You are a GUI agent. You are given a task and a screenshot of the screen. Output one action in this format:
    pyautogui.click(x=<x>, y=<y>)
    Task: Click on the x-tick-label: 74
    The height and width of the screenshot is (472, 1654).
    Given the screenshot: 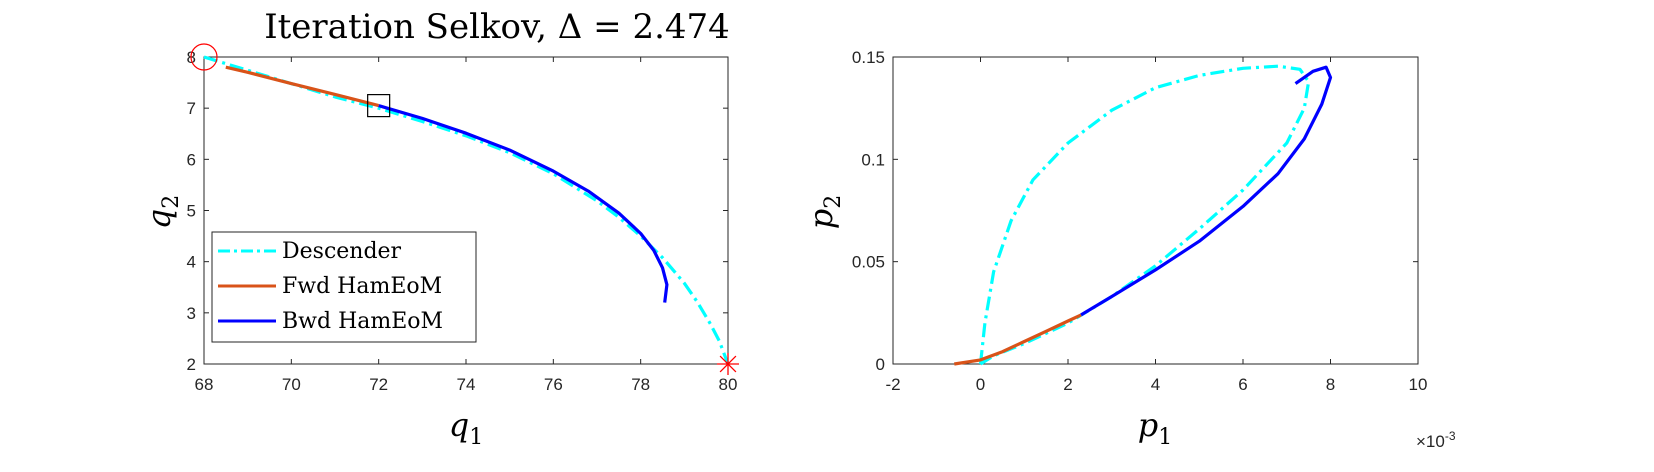 What is the action you would take?
    pyautogui.click(x=466, y=384)
    